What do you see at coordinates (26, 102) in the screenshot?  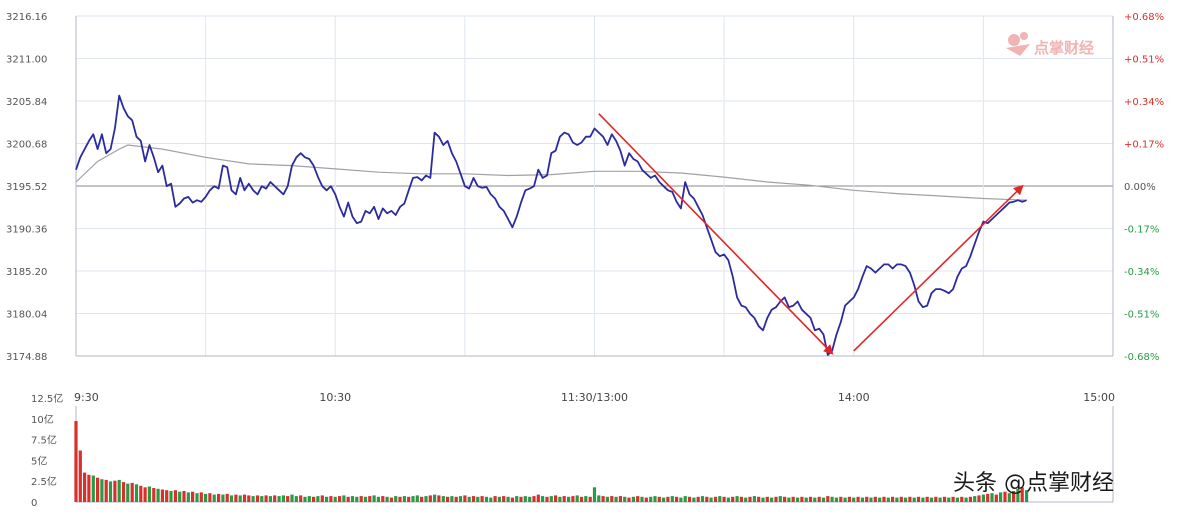 I see `y-tick-label-left: 3205.84` at bounding box center [26, 102].